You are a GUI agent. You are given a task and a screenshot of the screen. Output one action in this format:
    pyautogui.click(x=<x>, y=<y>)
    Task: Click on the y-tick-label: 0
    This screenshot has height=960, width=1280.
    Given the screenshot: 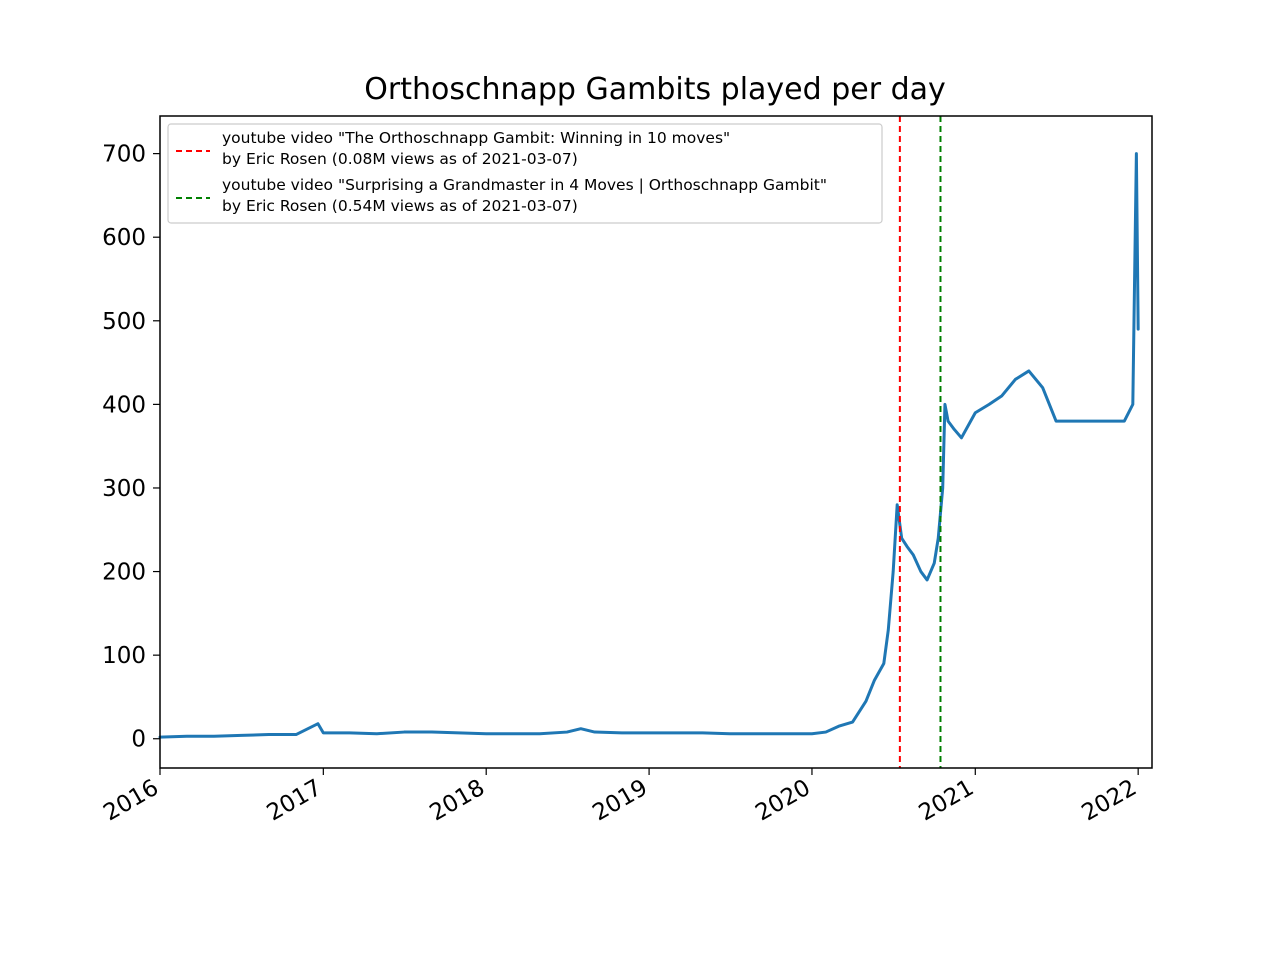 What is the action you would take?
    pyautogui.click(x=138, y=740)
    